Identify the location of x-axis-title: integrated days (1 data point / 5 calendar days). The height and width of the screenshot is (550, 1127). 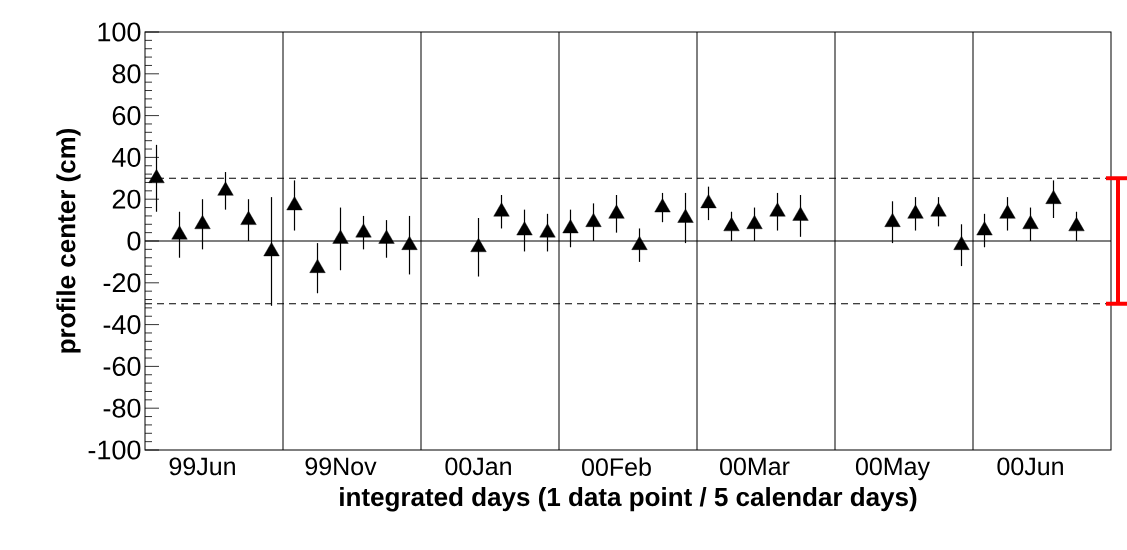
(628, 499).